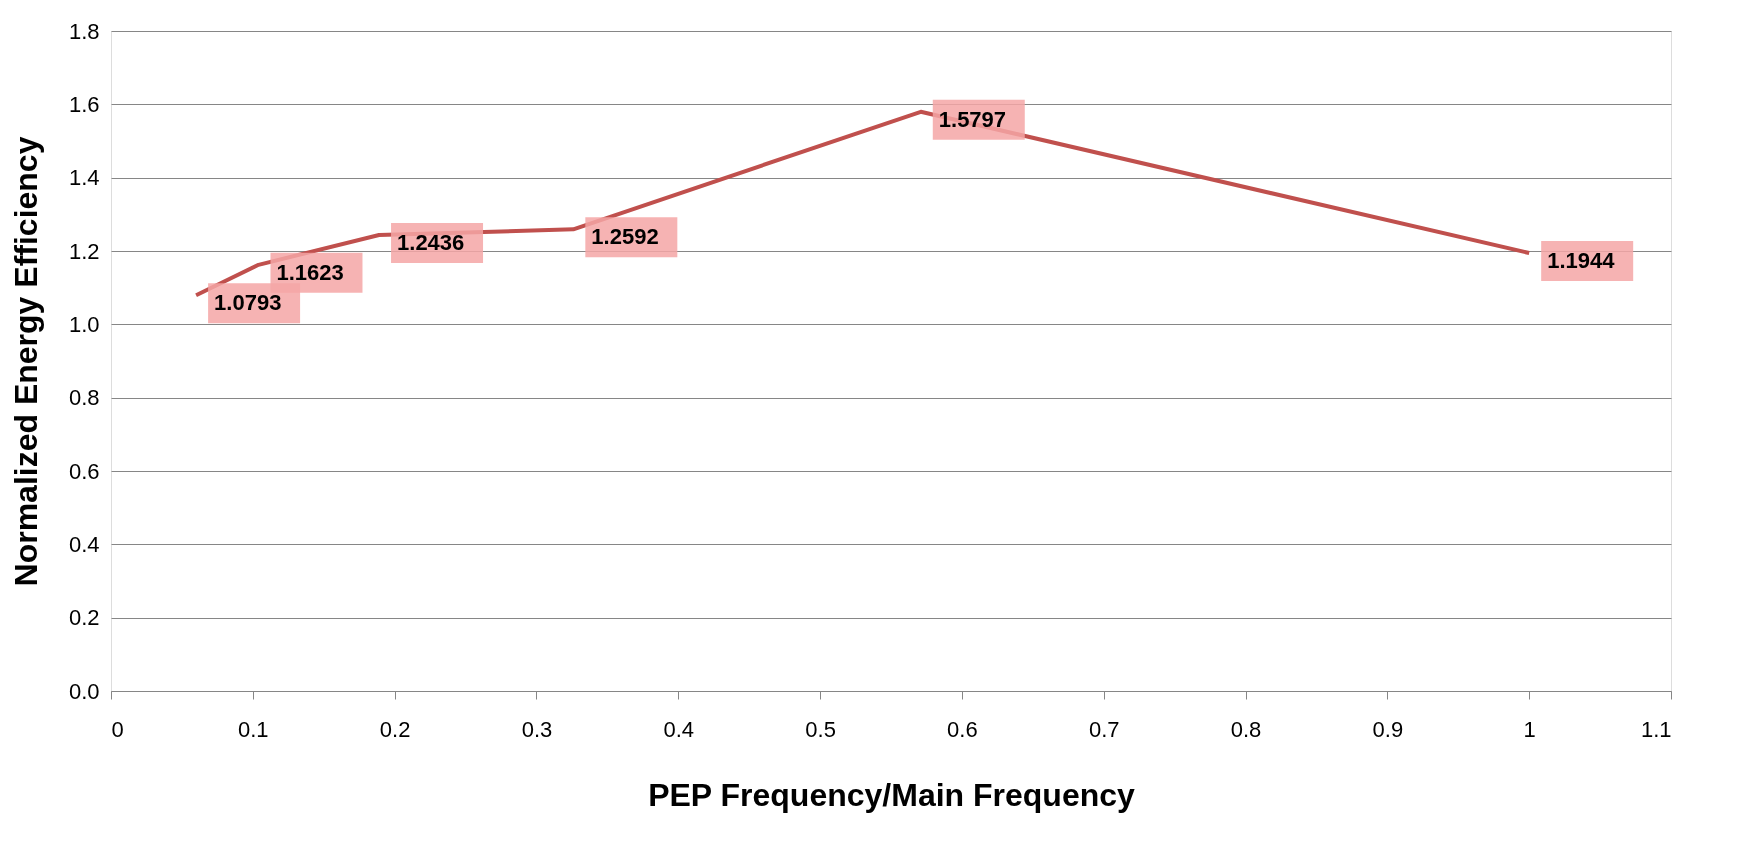 This screenshot has width=1763, height=850. What do you see at coordinates (1246, 729) in the screenshot?
I see `x-tick-label: 0.8` at bounding box center [1246, 729].